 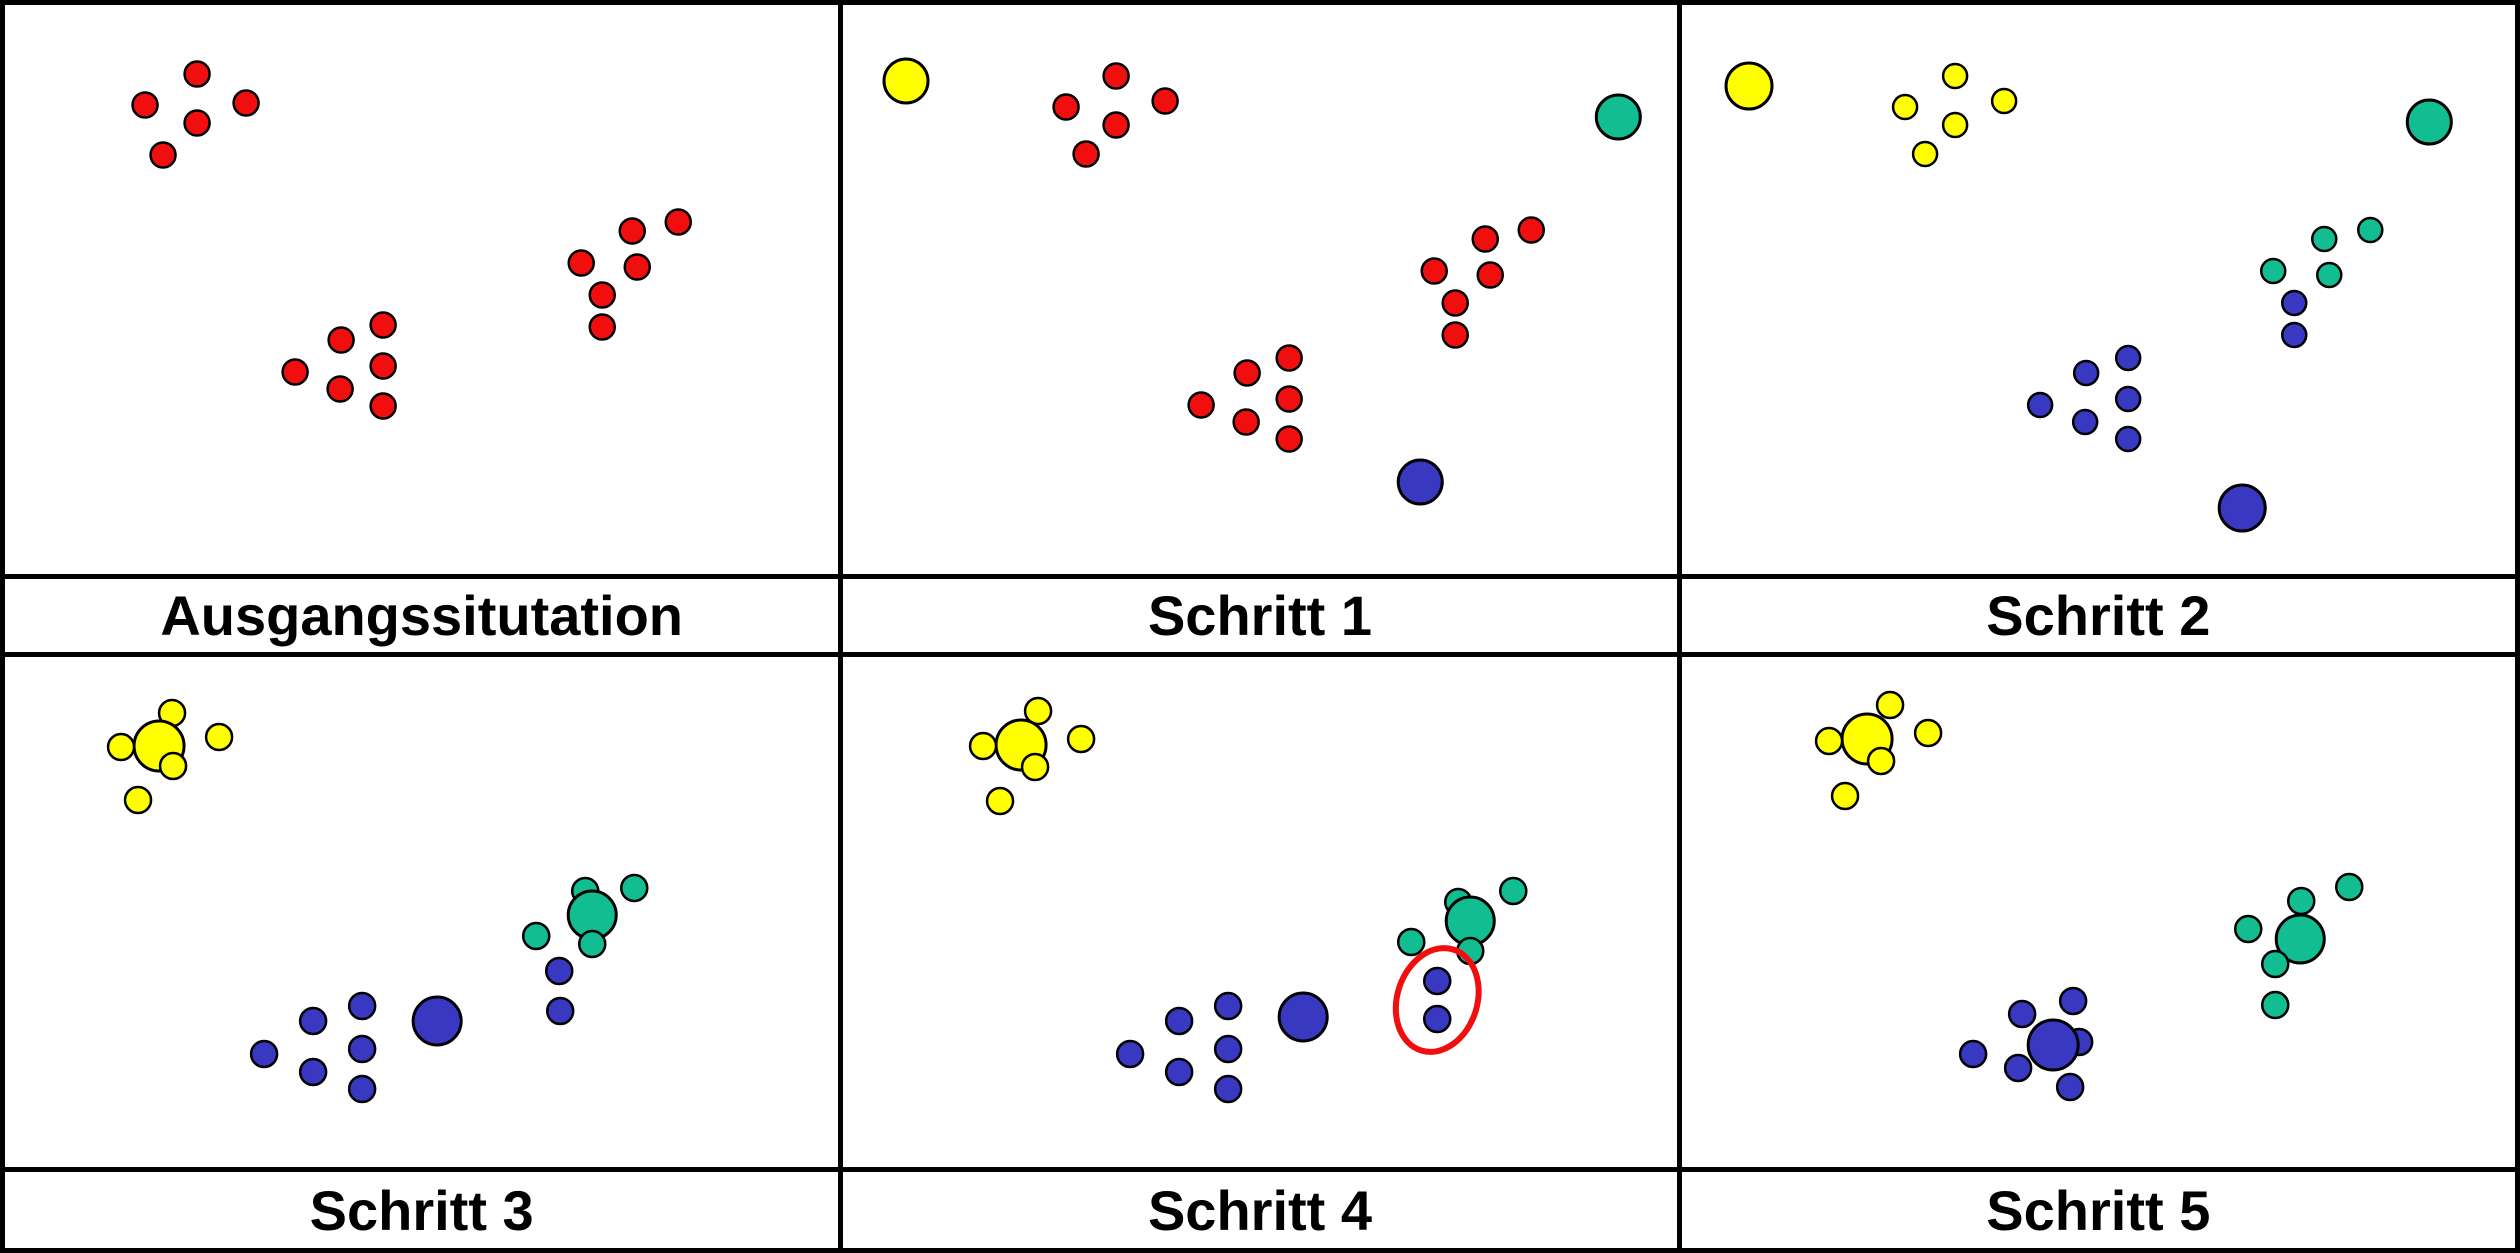 What do you see at coordinates (2098, 613) in the screenshot?
I see `panel-caption: Schritt 2` at bounding box center [2098, 613].